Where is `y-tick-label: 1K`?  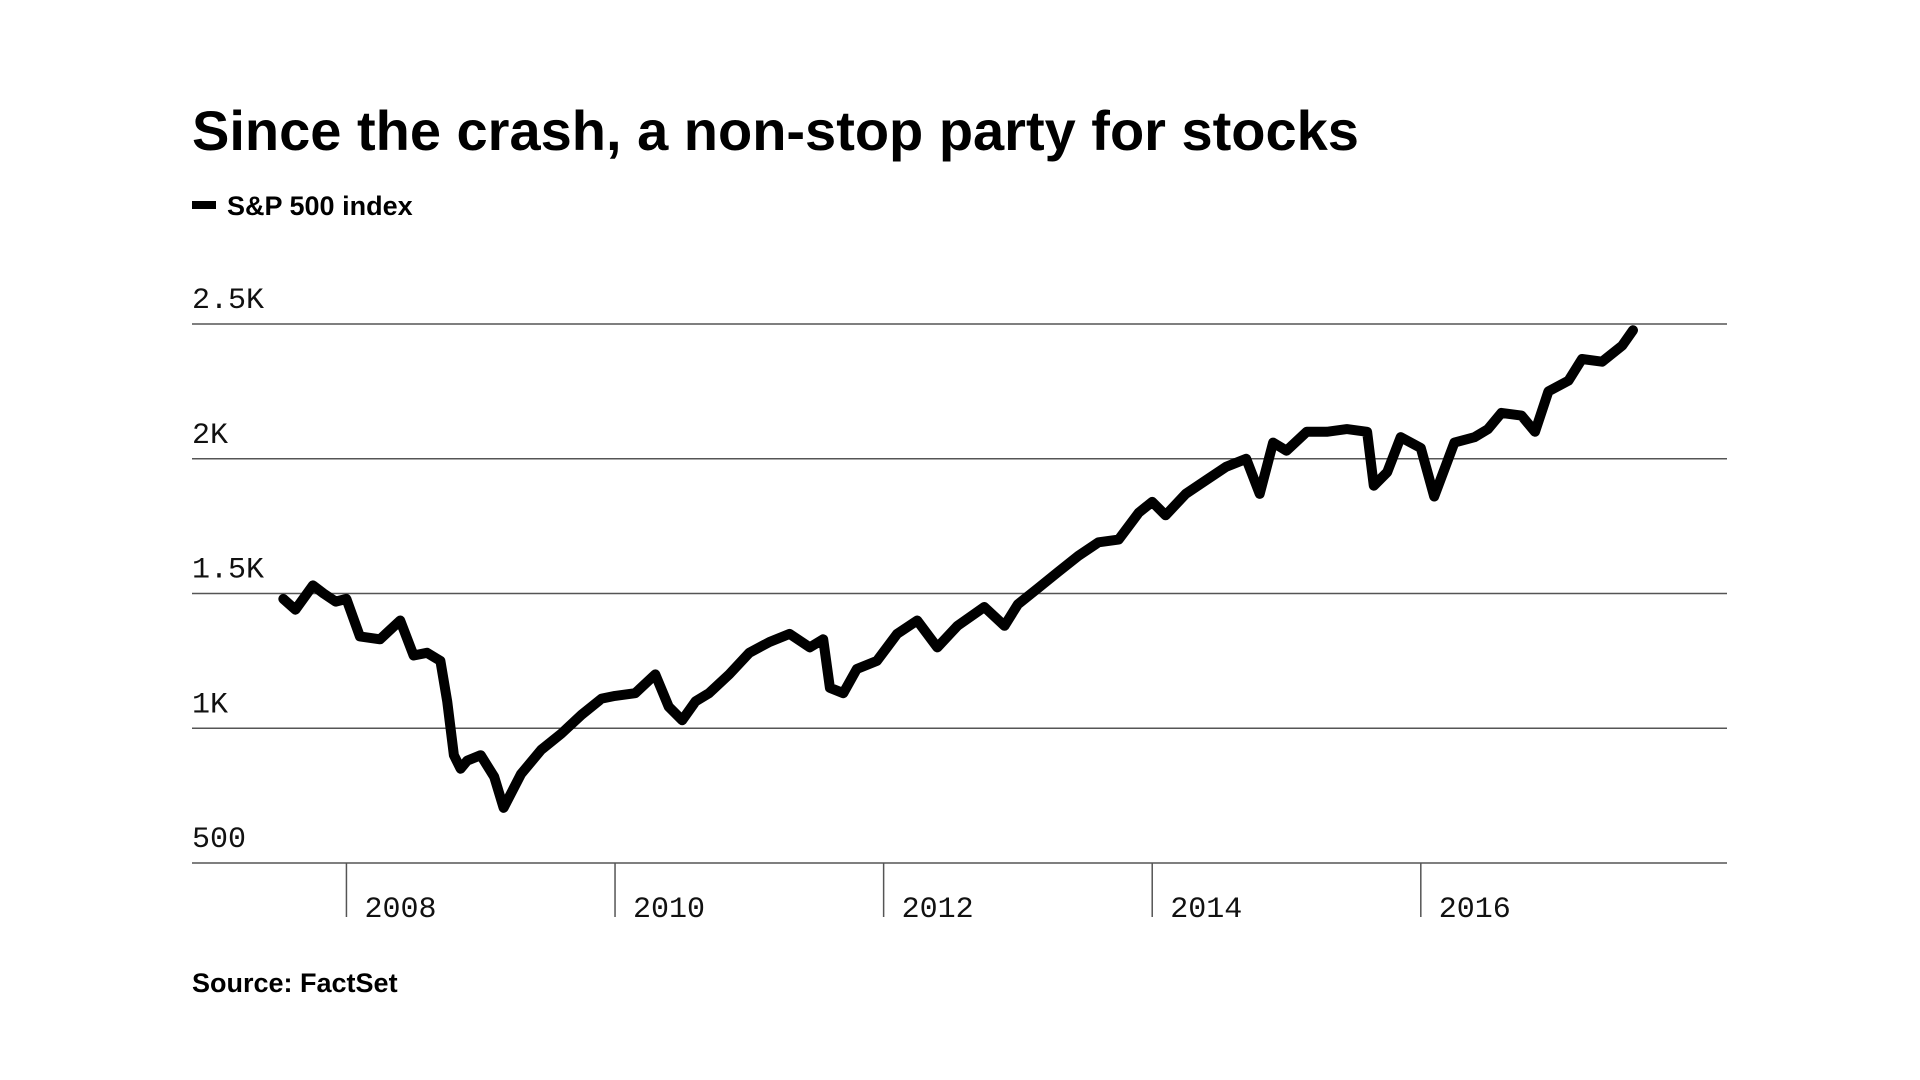 y-tick-label: 1K is located at coordinates (210, 705).